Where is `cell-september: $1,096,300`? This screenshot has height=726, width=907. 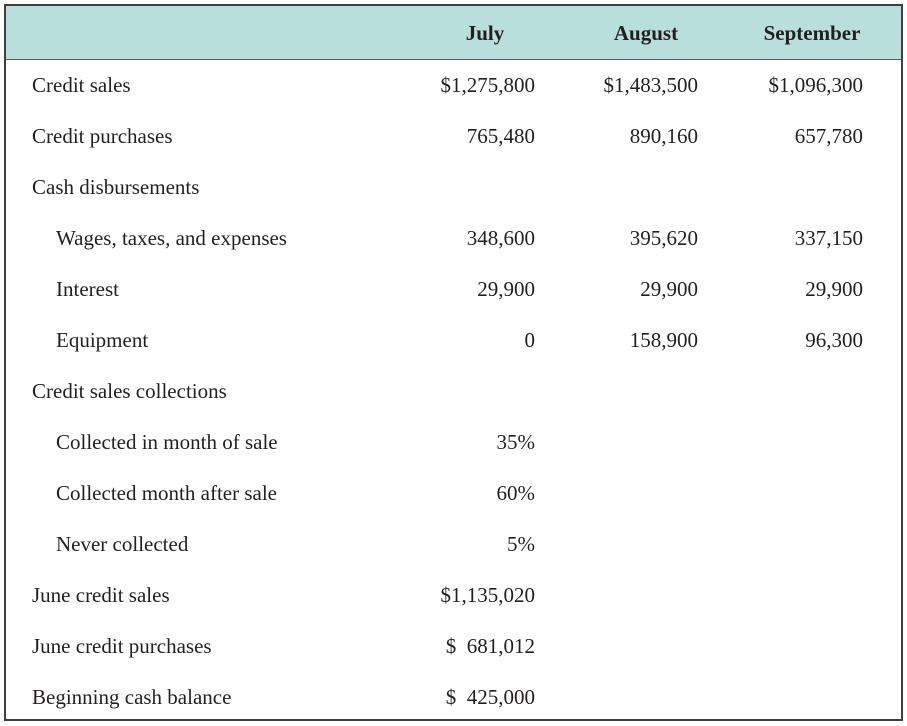 cell-september: $1,096,300 is located at coordinates (816, 85).